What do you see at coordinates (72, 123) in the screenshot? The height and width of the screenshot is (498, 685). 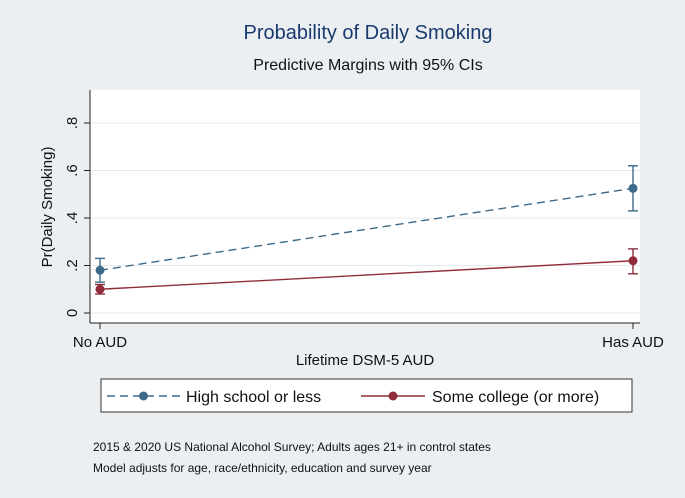 I see `y-tick-label: .8` at bounding box center [72, 123].